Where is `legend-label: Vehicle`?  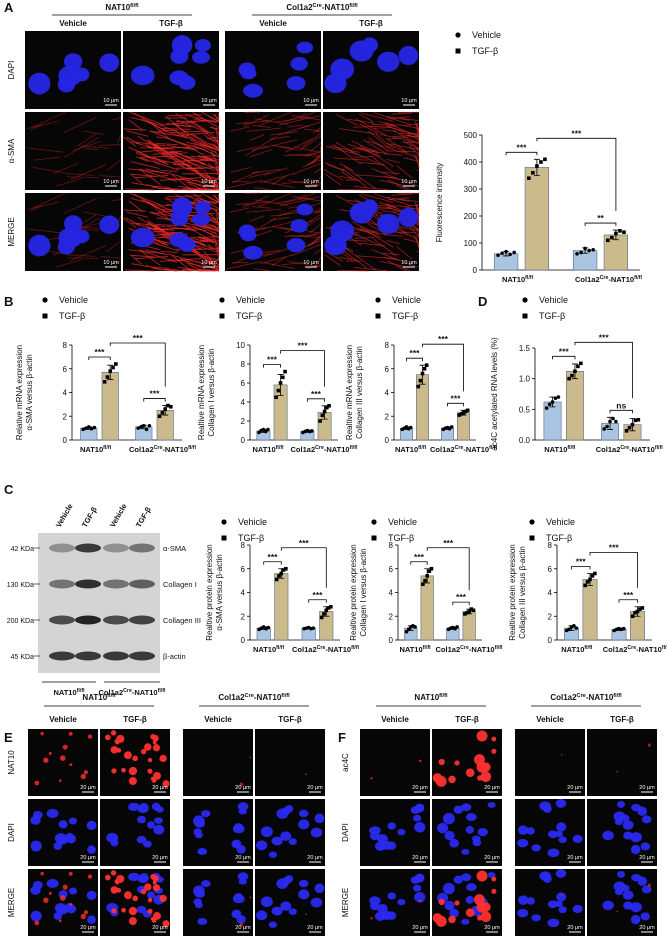 legend-label: Vehicle is located at coordinates (73, 300).